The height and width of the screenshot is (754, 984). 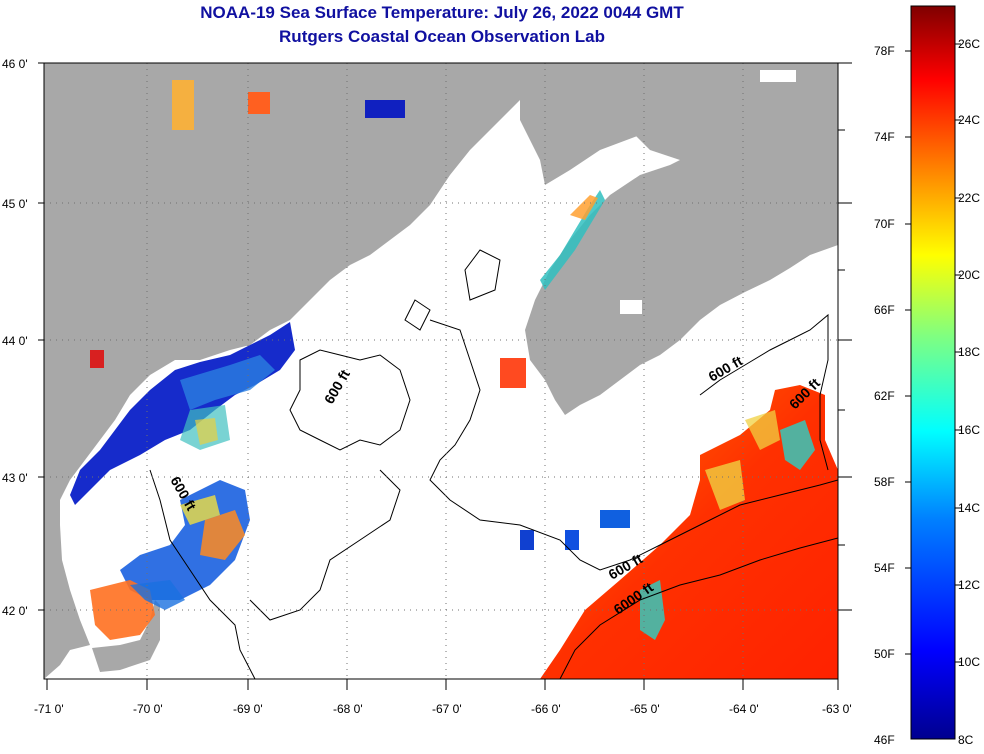 I want to click on contour-6000ft, so click(x=698, y=608).